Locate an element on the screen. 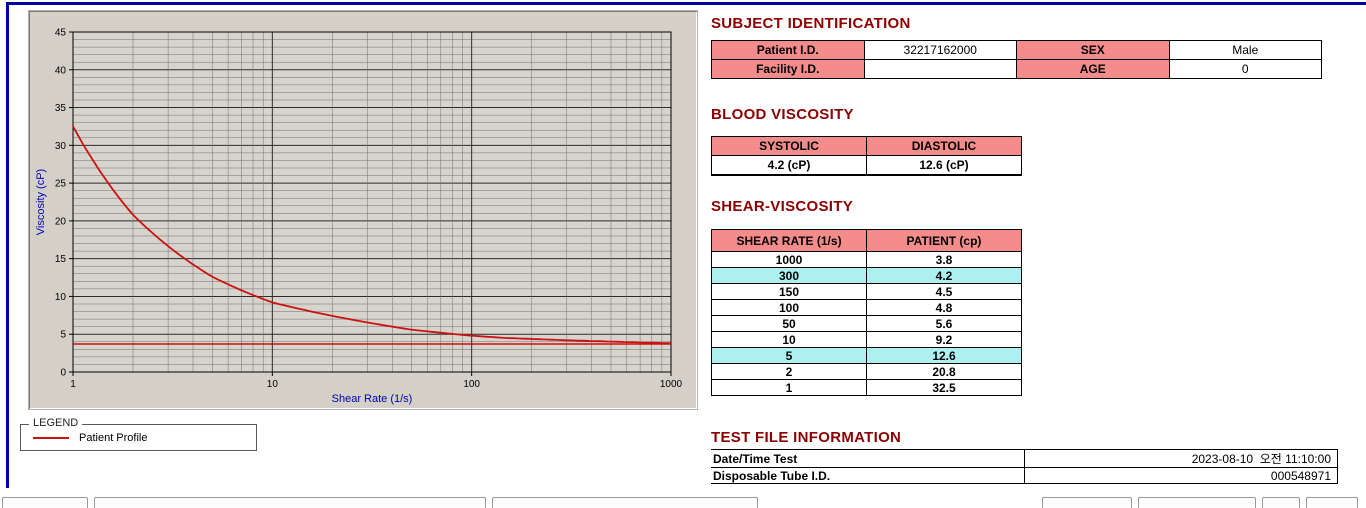 The image size is (1366, 508). shear-row: 300 4.2 is located at coordinates (866, 275).